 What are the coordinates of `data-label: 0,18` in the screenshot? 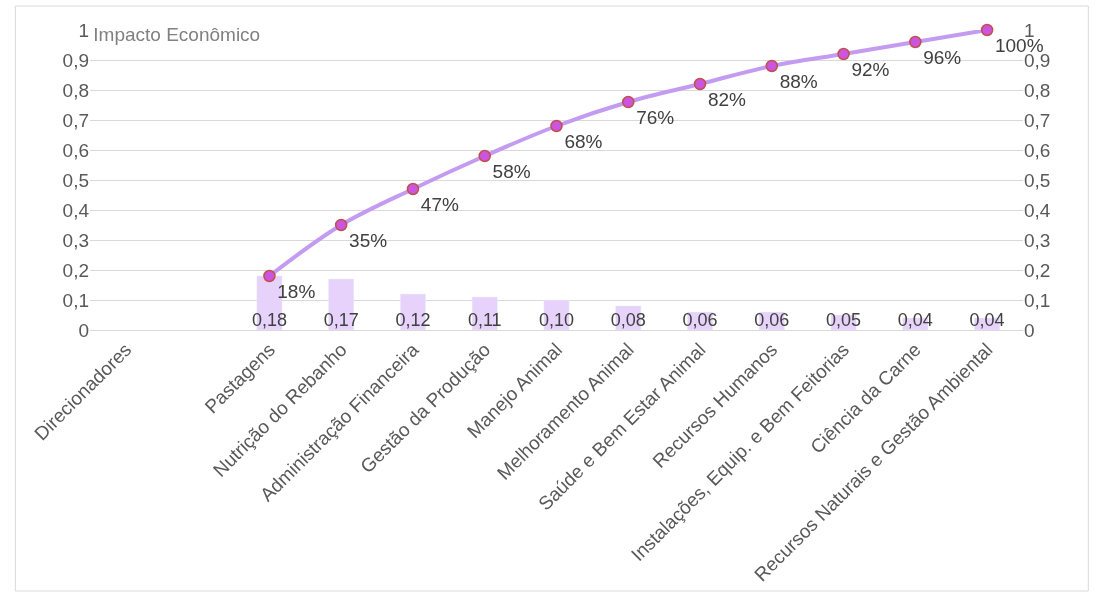 It's located at (269, 319).